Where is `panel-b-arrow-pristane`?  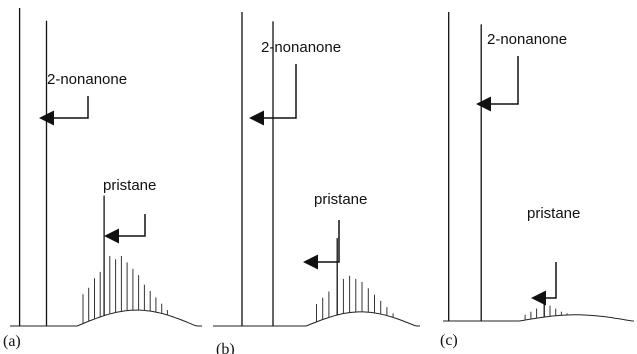
panel-b-arrow-pristane is located at coordinates (321, 245).